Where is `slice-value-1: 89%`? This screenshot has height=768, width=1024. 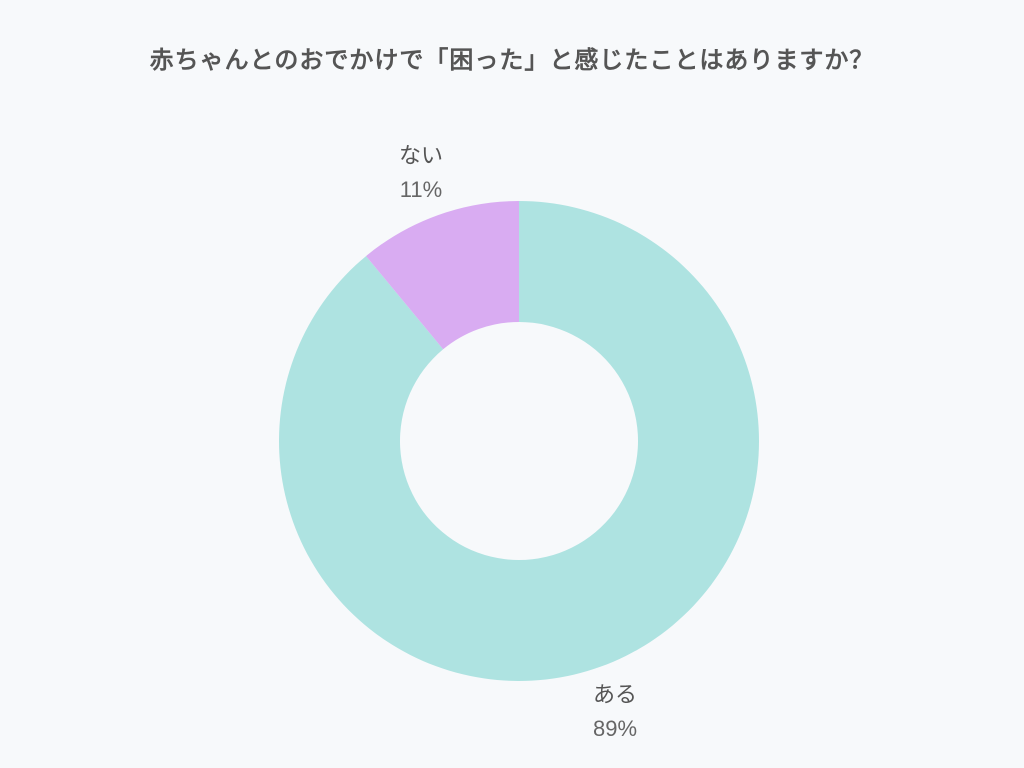 slice-value-1: 89% is located at coordinates (615, 728).